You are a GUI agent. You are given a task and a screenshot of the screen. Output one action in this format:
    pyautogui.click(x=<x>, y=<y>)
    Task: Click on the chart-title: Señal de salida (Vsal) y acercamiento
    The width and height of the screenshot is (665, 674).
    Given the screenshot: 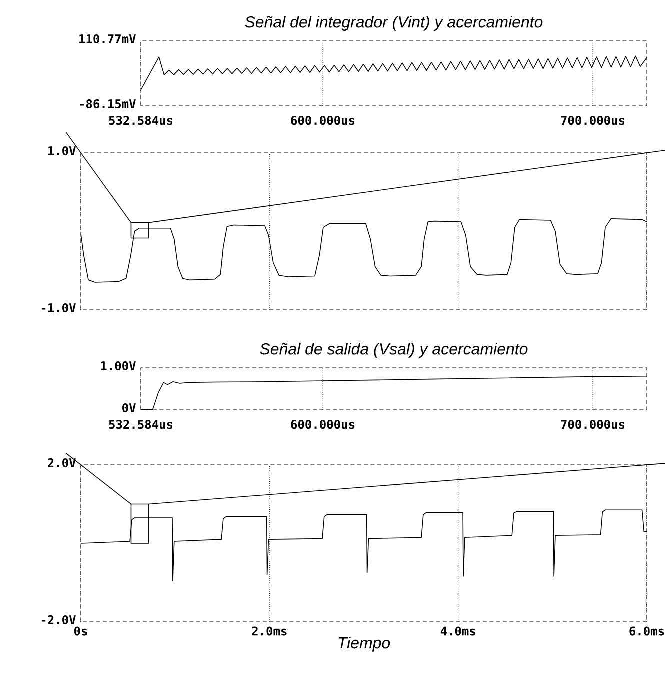 What is the action you would take?
    pyautogui.click(x=394, y=350)
    